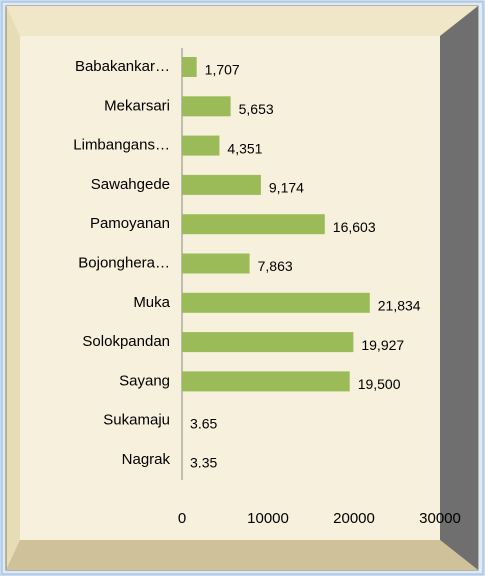 Image resolution: width=485 pixels, height=576 pixels. Describe the element at coordinates (354, 518) in the screenshot. I see `x-tick-label: 20000` at that location.